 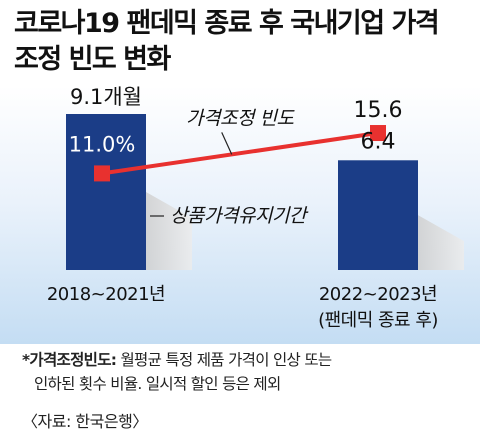 What do you see at coordinates (239, 216) in the screenshot?
I see `bar-legend-label: 상품가격유지기간` at bounding box center [239, 216].